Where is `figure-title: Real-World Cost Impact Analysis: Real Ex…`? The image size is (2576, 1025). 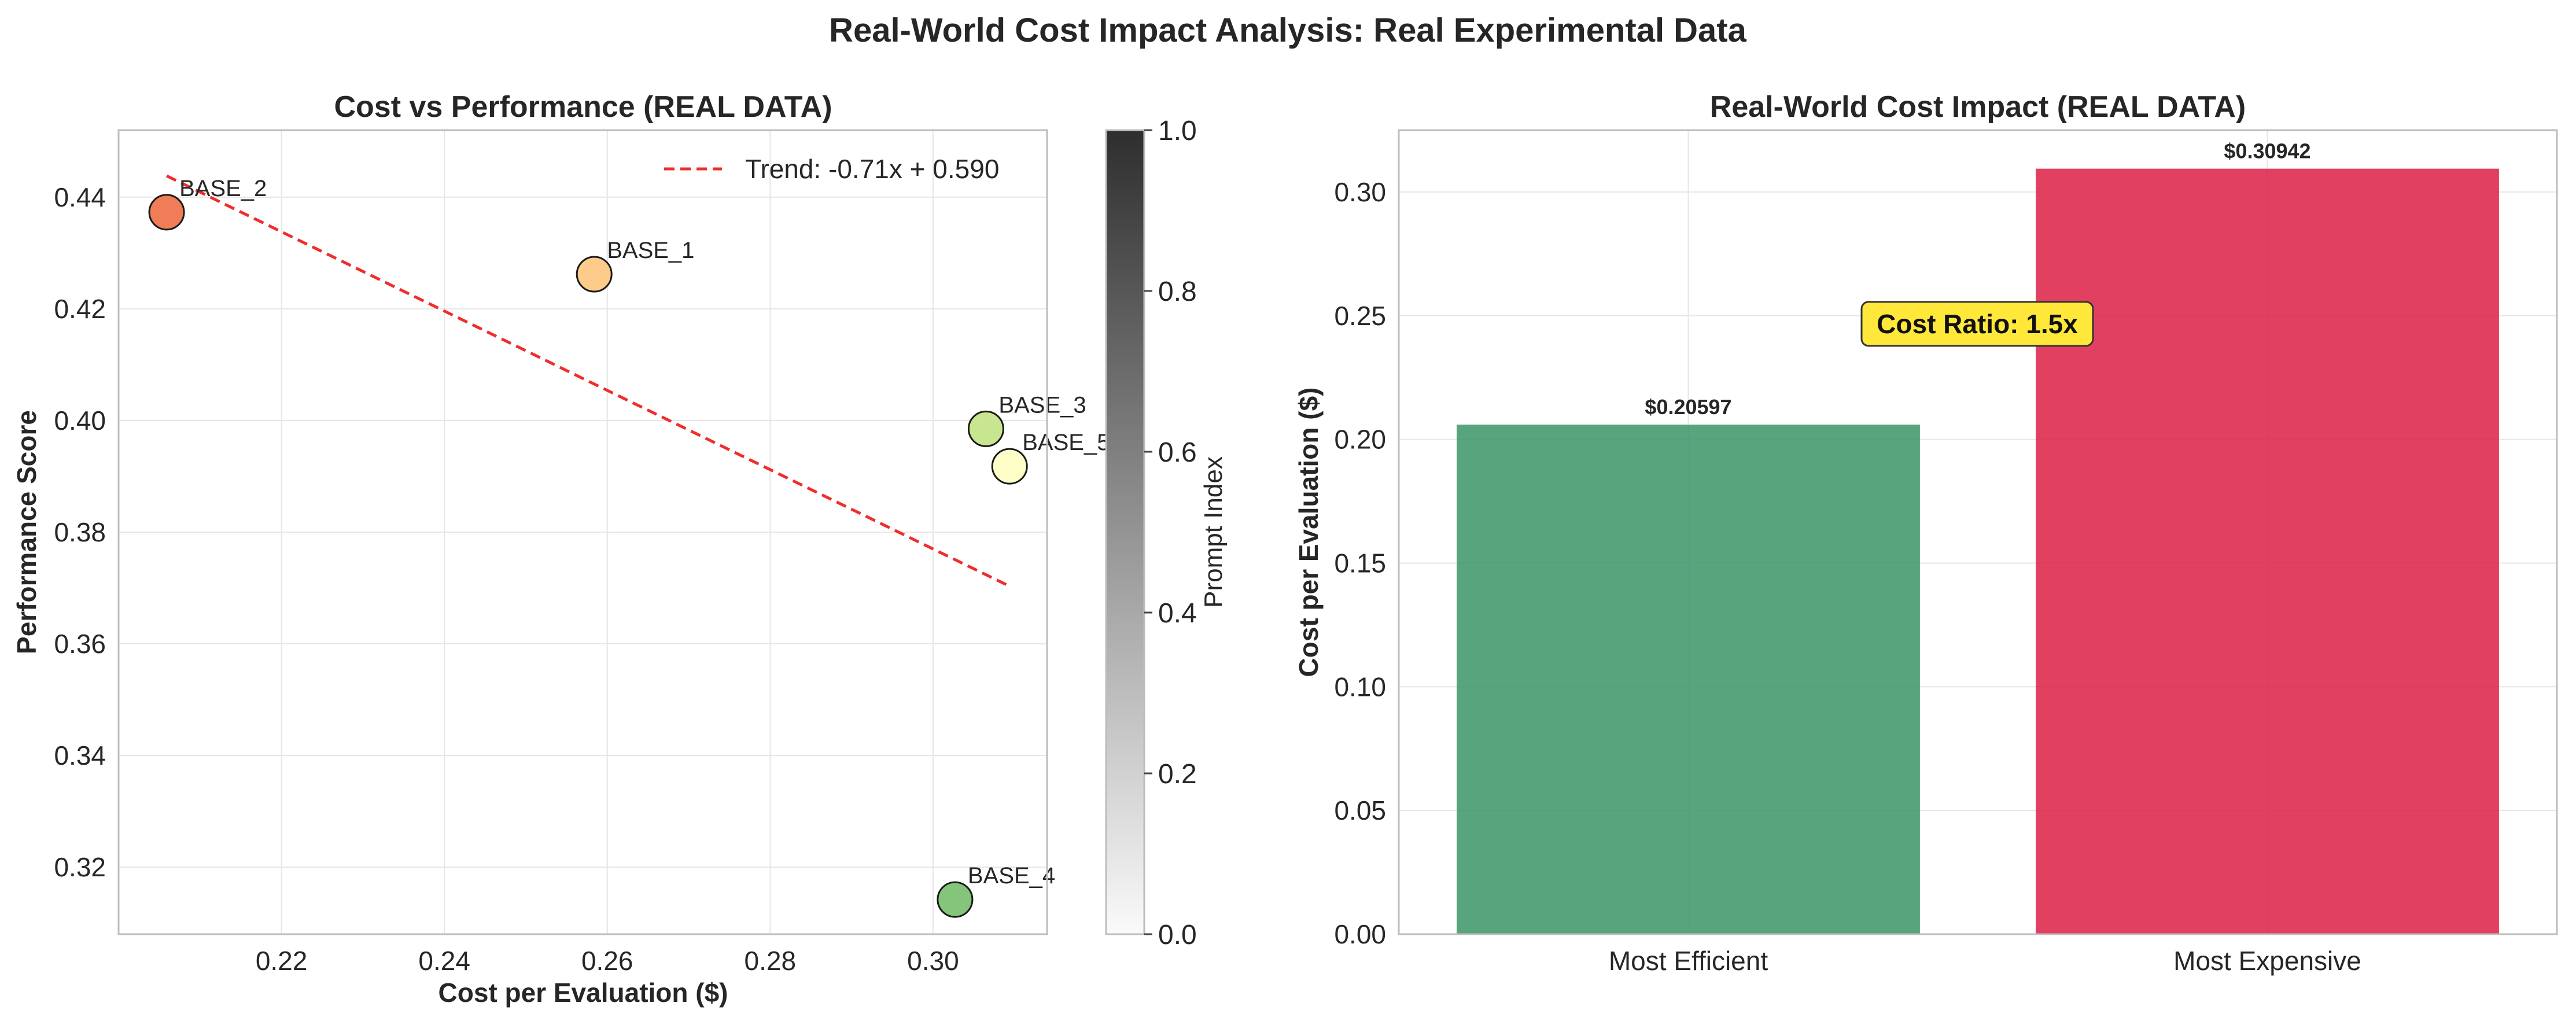
figure-title: Real-World Cost Impact Analysis: Real Ex… is located at coordinates (1288, 30).